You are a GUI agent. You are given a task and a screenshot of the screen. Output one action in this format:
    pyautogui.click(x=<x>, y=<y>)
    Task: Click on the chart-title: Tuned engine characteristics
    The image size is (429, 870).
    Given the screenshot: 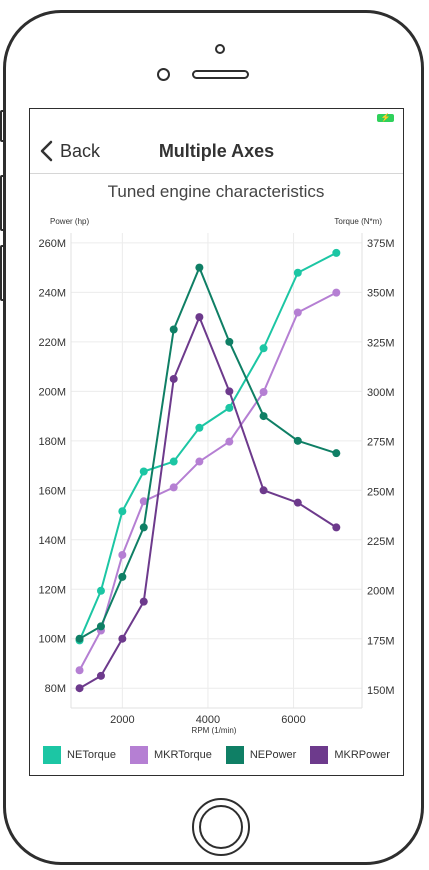 What is the action you would take?
    pyautogui.click(x=216, y=191)
    